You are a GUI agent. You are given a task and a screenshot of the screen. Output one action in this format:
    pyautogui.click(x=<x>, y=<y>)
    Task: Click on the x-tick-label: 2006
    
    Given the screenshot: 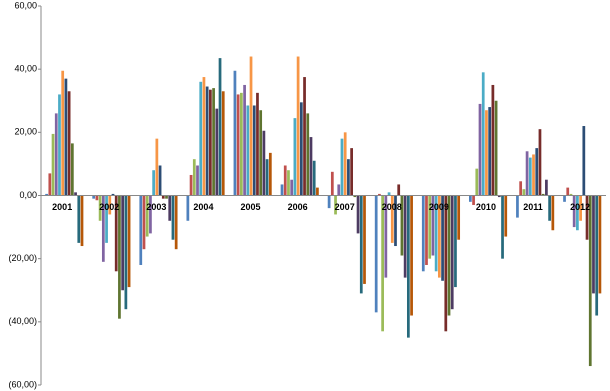 What is the action you would take?
    pyautogui.click(x=298, y=207)
    